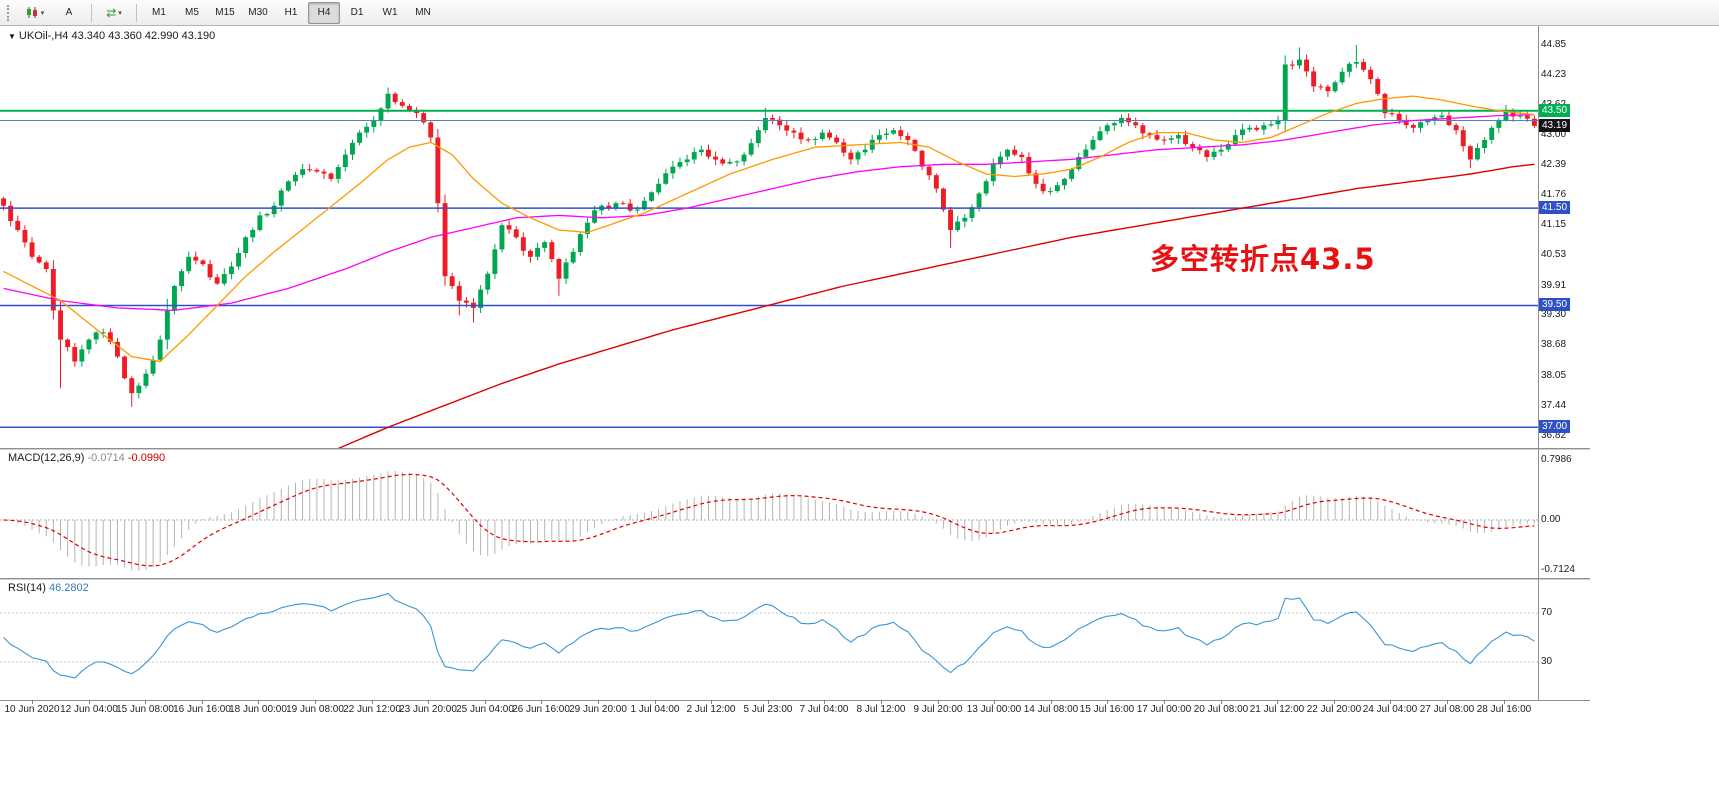 This screenshot has height=796, width=1719. What do you see at coordinates (258, 12) in the screenshot?
I see `timeframe-button-M30: M30` at bounding box center [258, 12].